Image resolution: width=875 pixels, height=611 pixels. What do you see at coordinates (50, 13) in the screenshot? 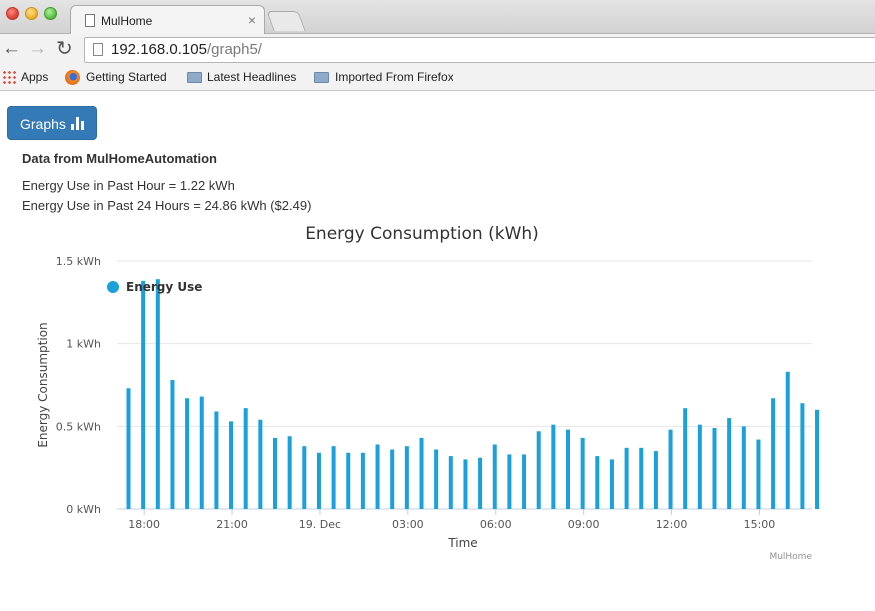
I see `zoom-window-button` at bounding box center [50, 13].